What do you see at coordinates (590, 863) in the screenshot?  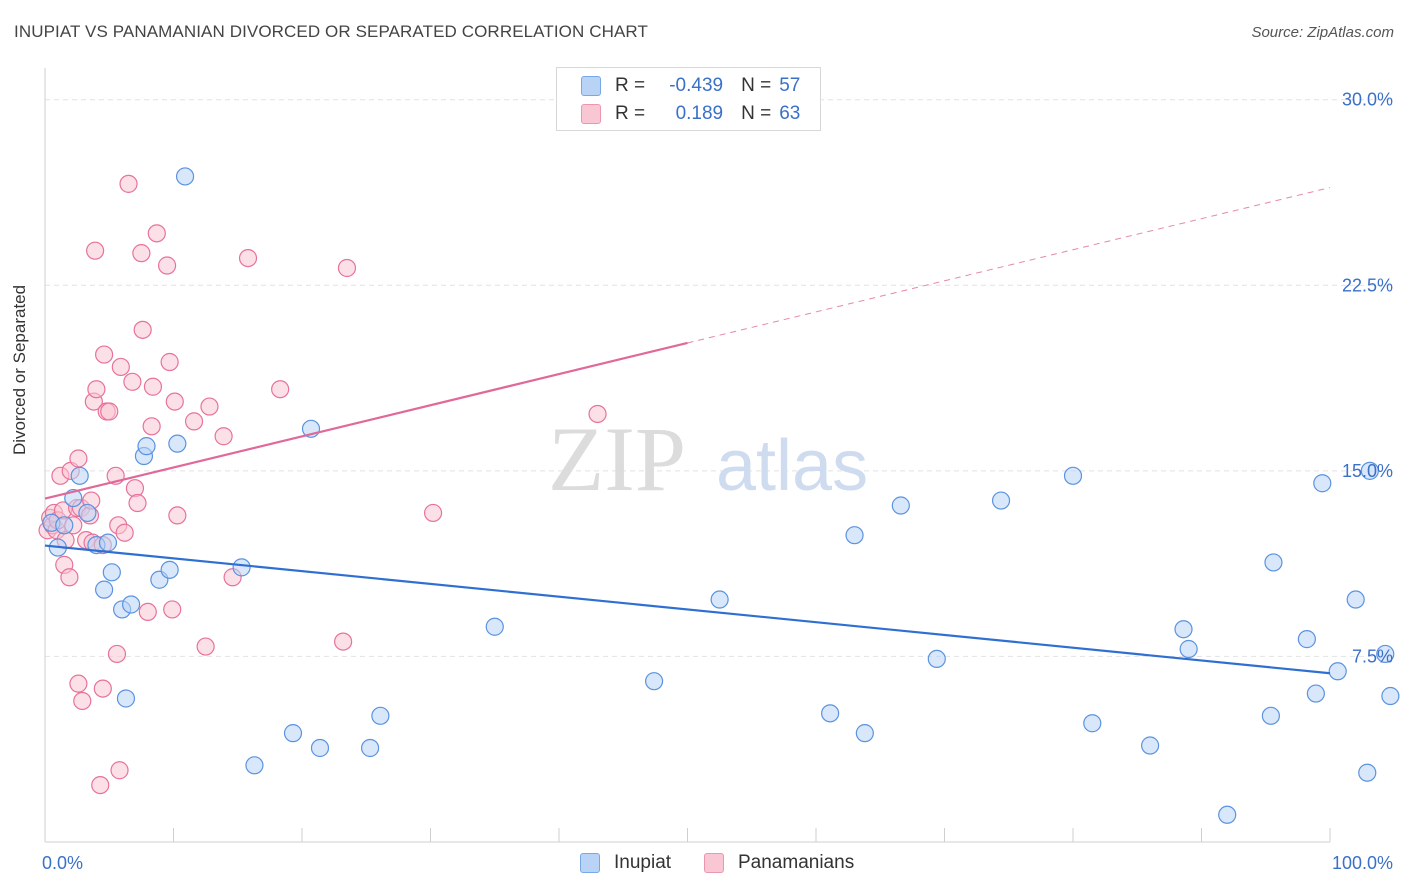 I see `series-swatch-inupiat` at bounding box center [590, 863].